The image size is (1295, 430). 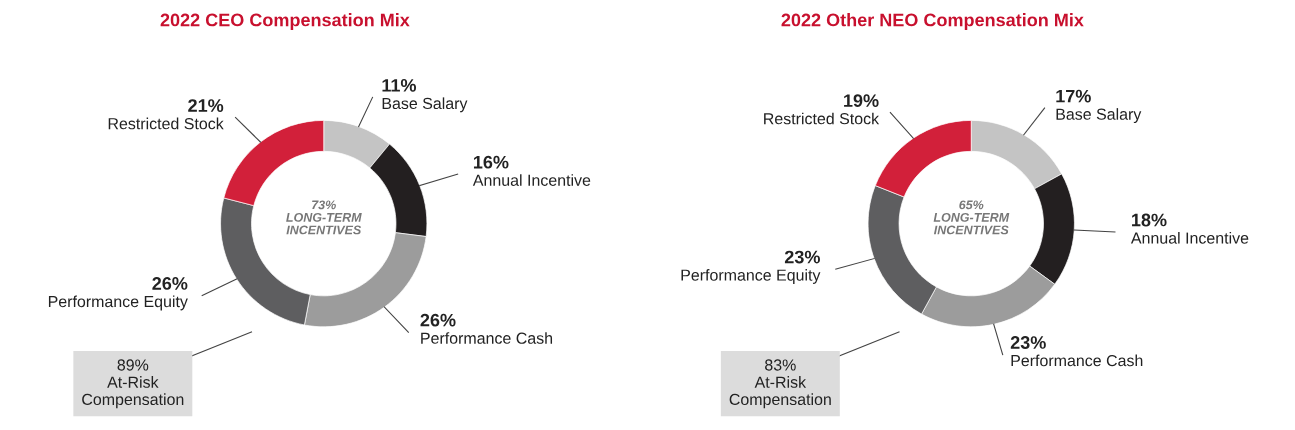 What do you see at coordinates (133, 384) in the screenshot?
I see `text: 89% At-Risk Compensation` at bounding box center [133, 384].